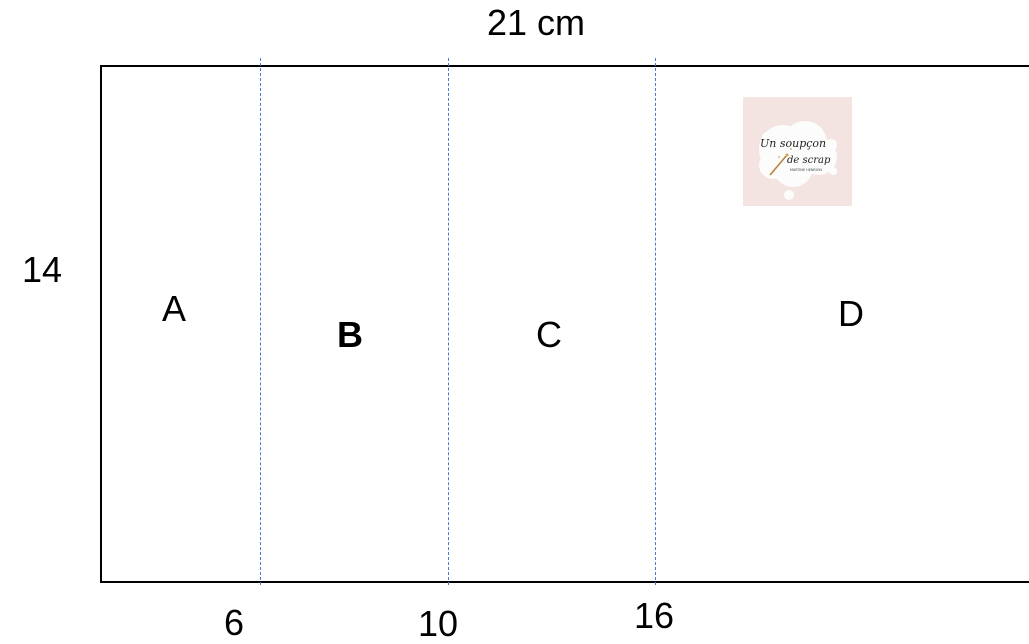 This screenshot has width=1029, height=644. Describe the element at coordinates (174, 308) in the screenshot. I see `panel-label-a: A` at that location.